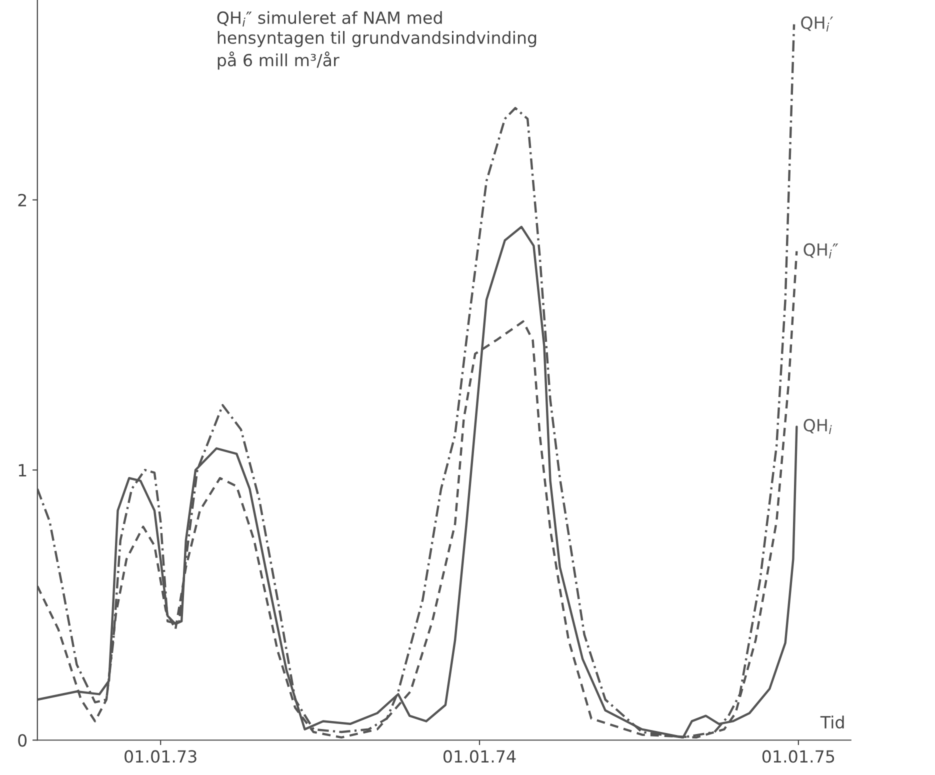  What do you see at coordinates (821, 250) in the screenshot?
I see `series-label: QH$_{i}$″` at bounding box center [821, 250].